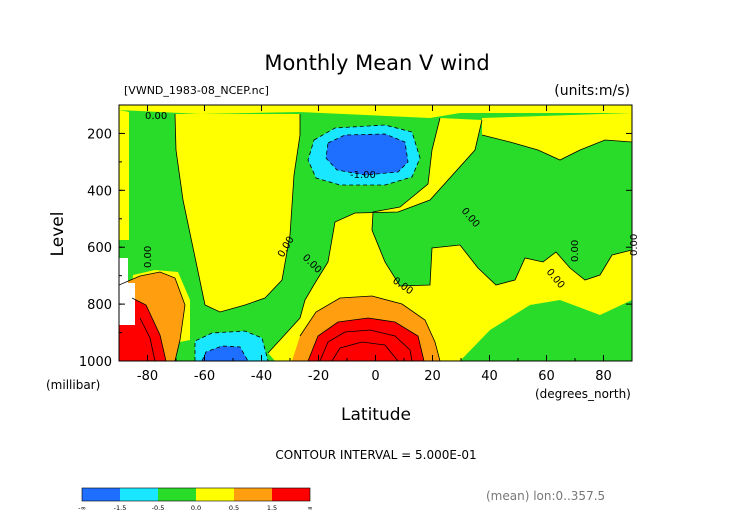 The image size is (752, 532). What do you see at coordinates (489, 376) in the screenshot?
I see `x-tick-label: 40` at bounding box center [489, 376].